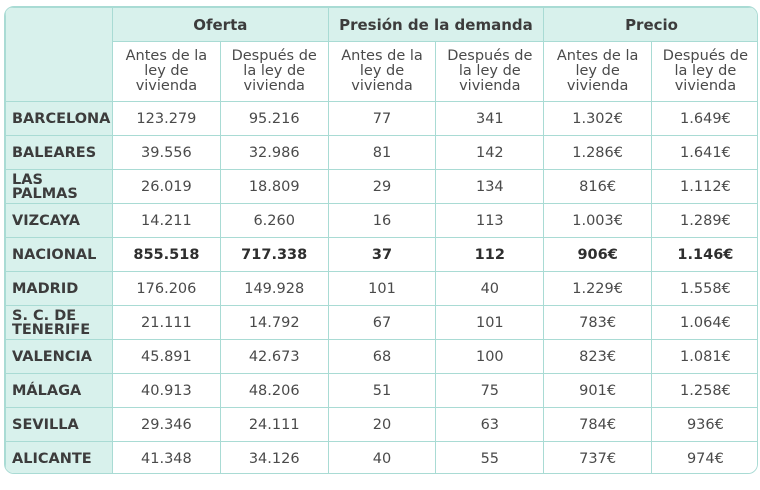 Image resolution: width=760 pixels, height=490 pixels. What do you see at coordinates (274, 322) in the screenshot?
I see `table-cell: 14.792` at bounding box center [274, 322].